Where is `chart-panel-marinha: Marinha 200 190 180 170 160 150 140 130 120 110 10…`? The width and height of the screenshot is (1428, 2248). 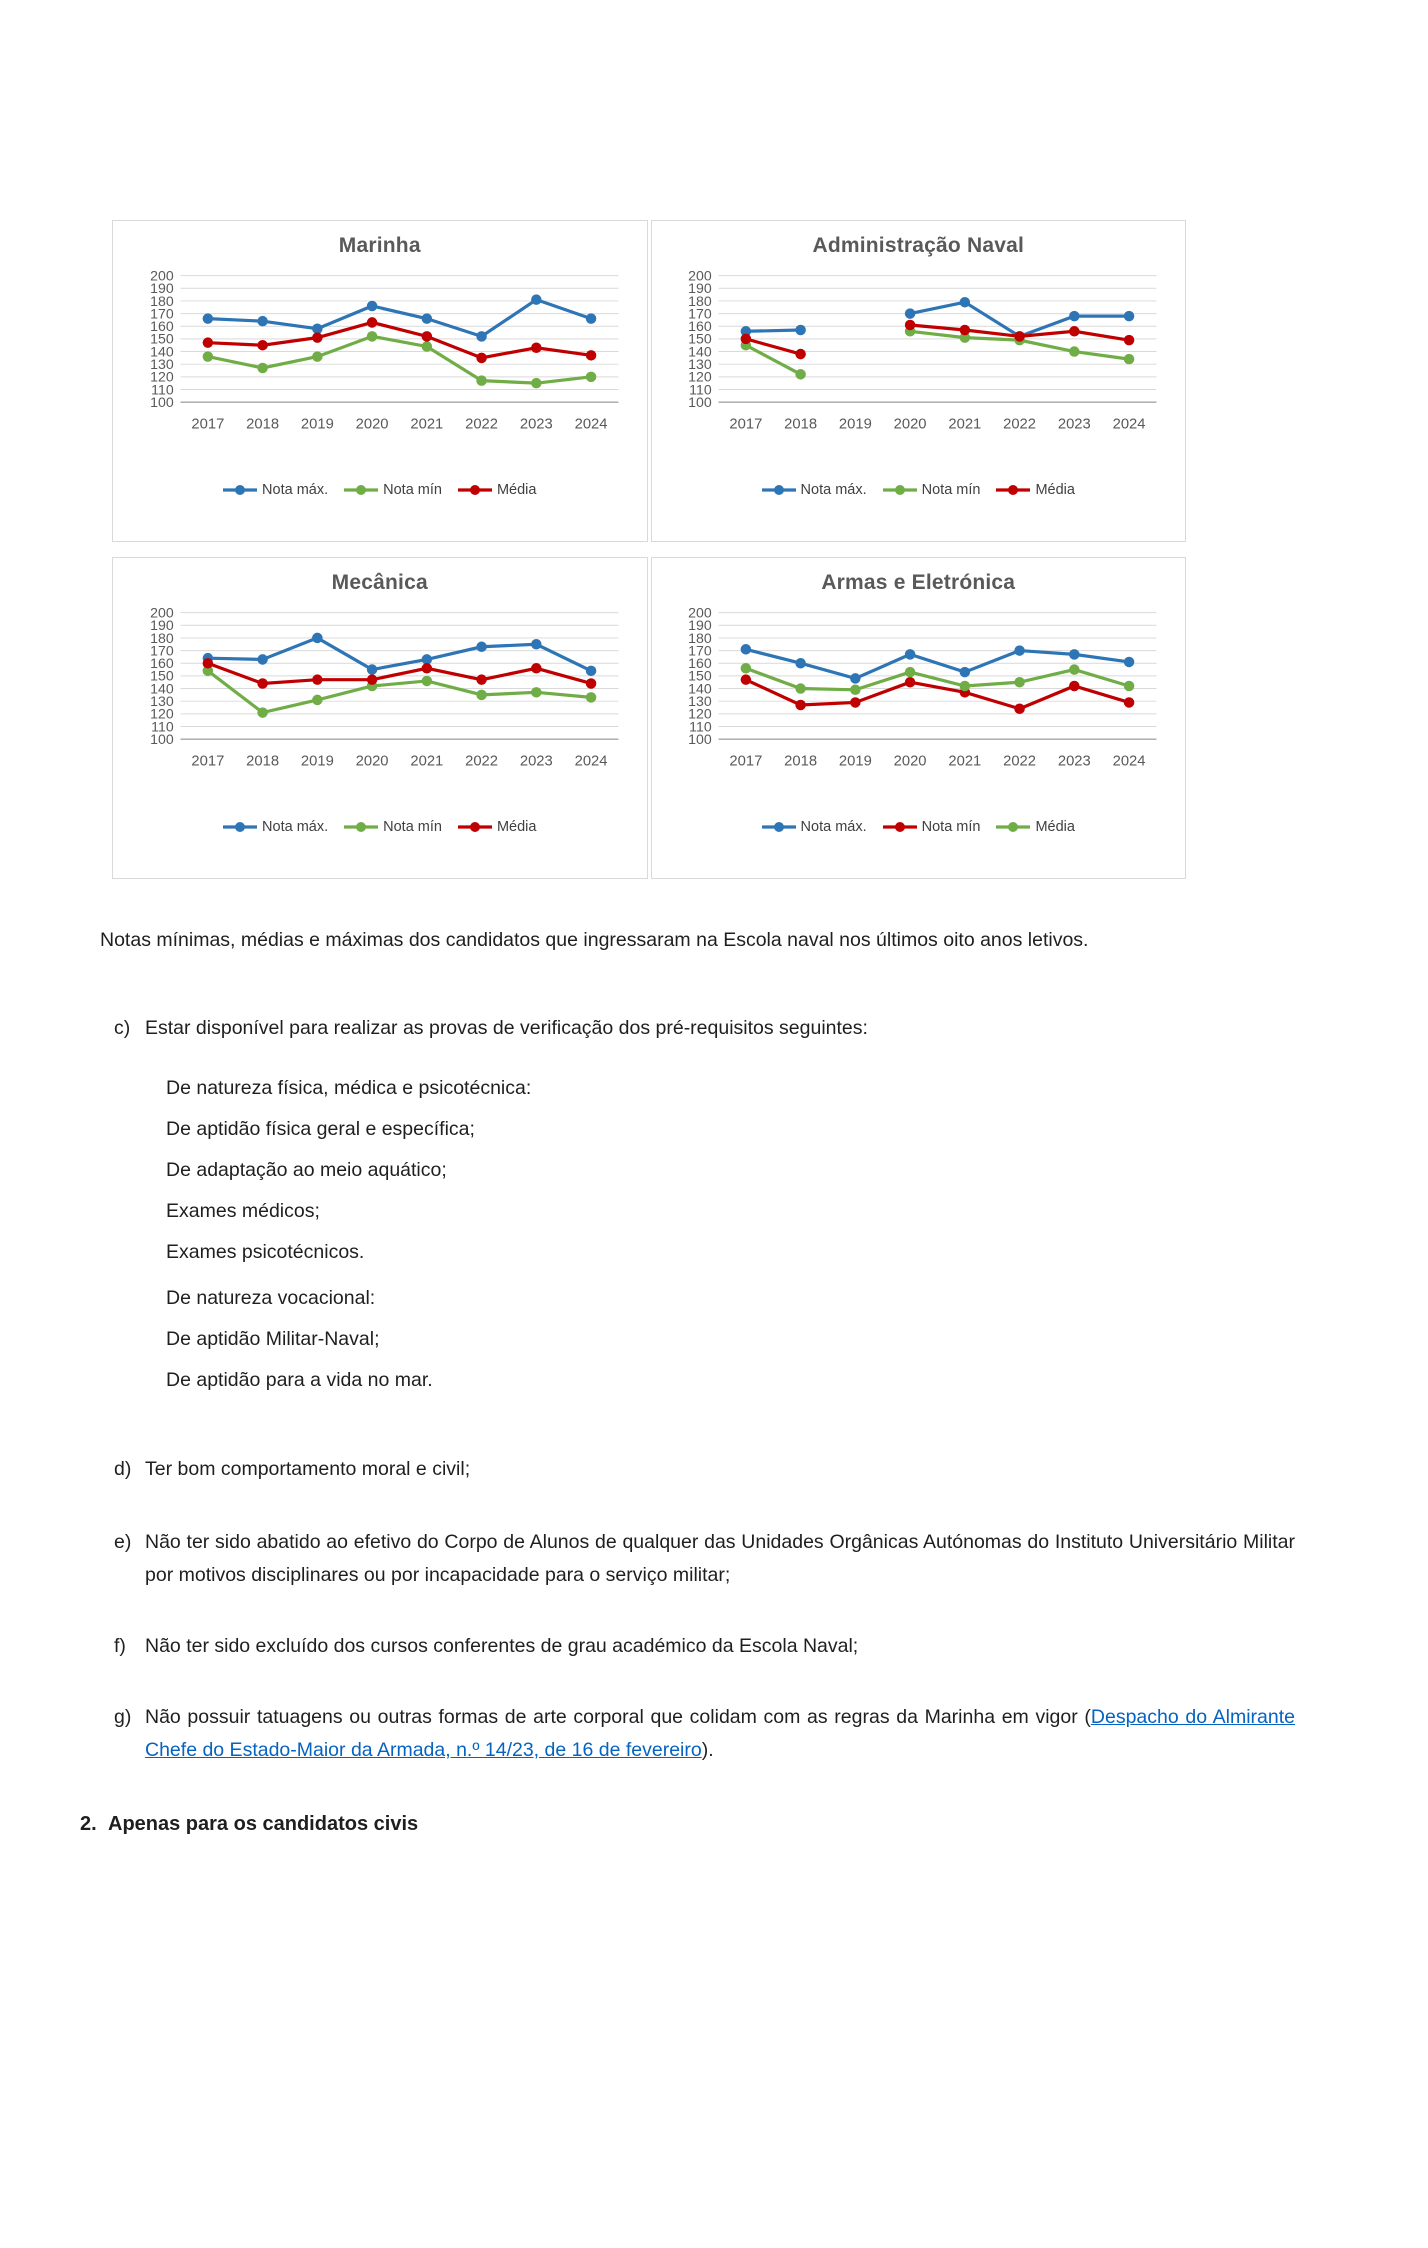
chart-panel-marinha: Marinha 200 190 180 170 160 150 140 130 120 110 10… is located at coordinates (380, 381).